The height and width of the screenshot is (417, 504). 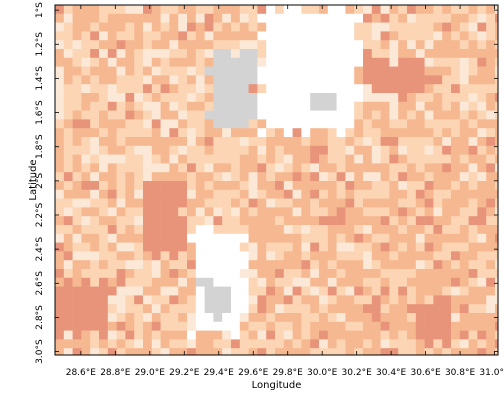 What do you see at coordinates (184, 373) in the screenshot?
I see `x-tick-label: 29.2°E` at bounding box center [184, 373].